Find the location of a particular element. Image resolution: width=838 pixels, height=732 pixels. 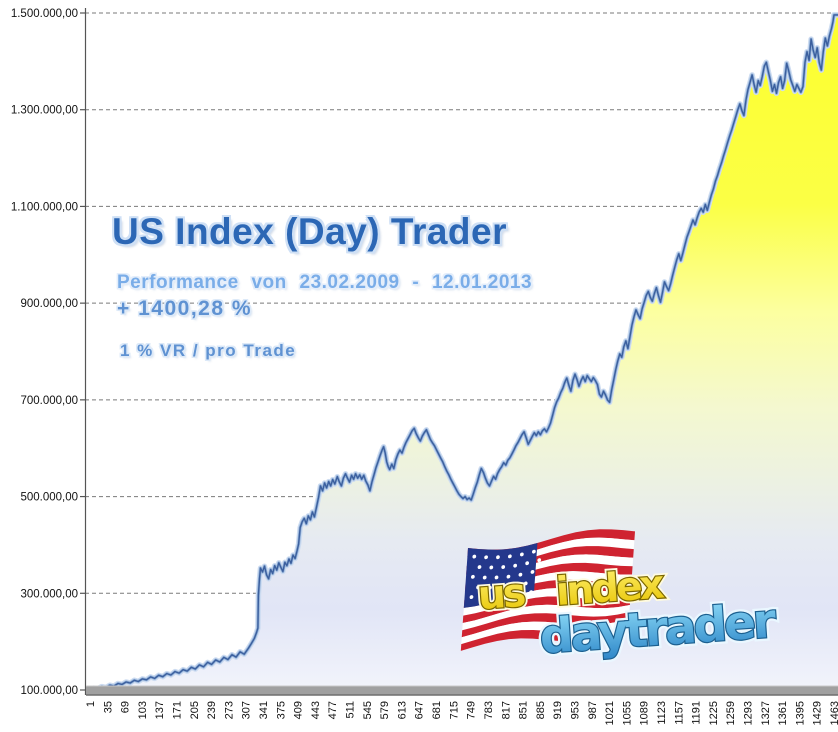

x-tick-label: 171 is located at coordinates (178, 710).